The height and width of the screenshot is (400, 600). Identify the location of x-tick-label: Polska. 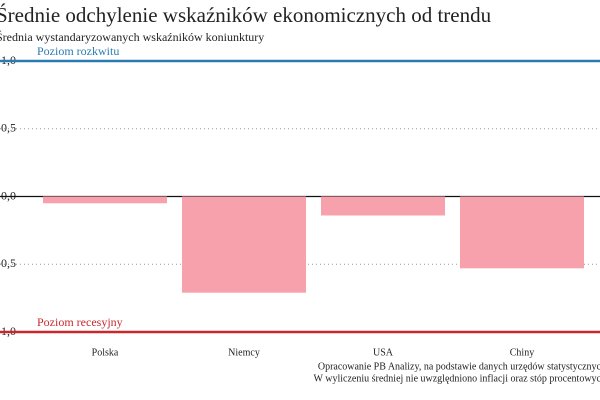
(105, 352).